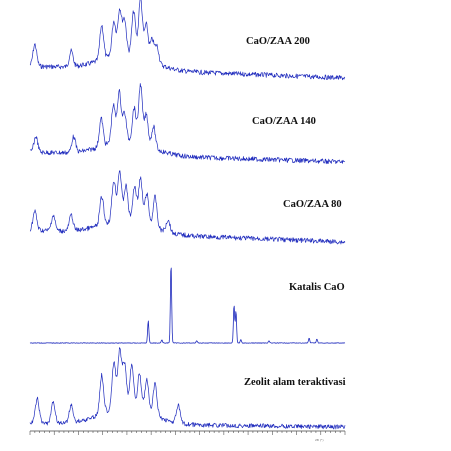 This screenshot has height=451, width=451. I want to click on x-axis-ticks, so click(187, 433).